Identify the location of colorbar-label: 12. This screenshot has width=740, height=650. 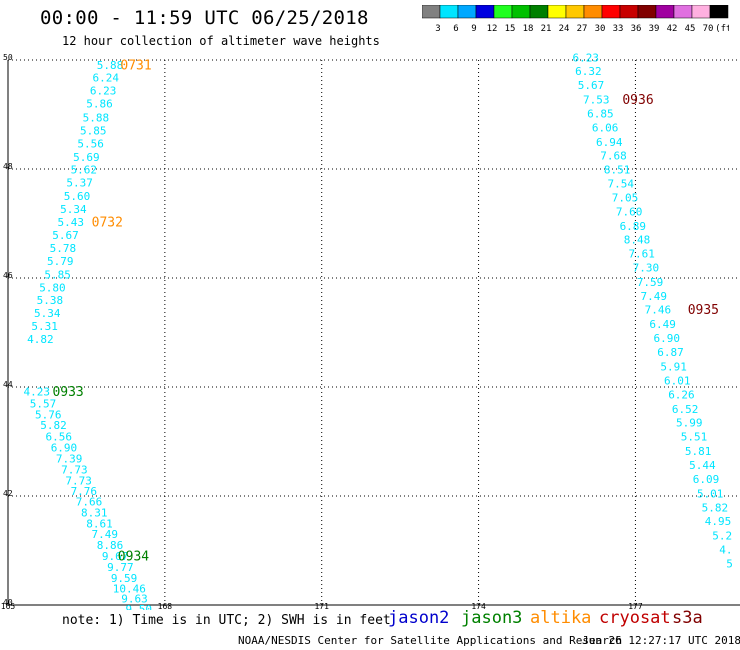
(492, 28).